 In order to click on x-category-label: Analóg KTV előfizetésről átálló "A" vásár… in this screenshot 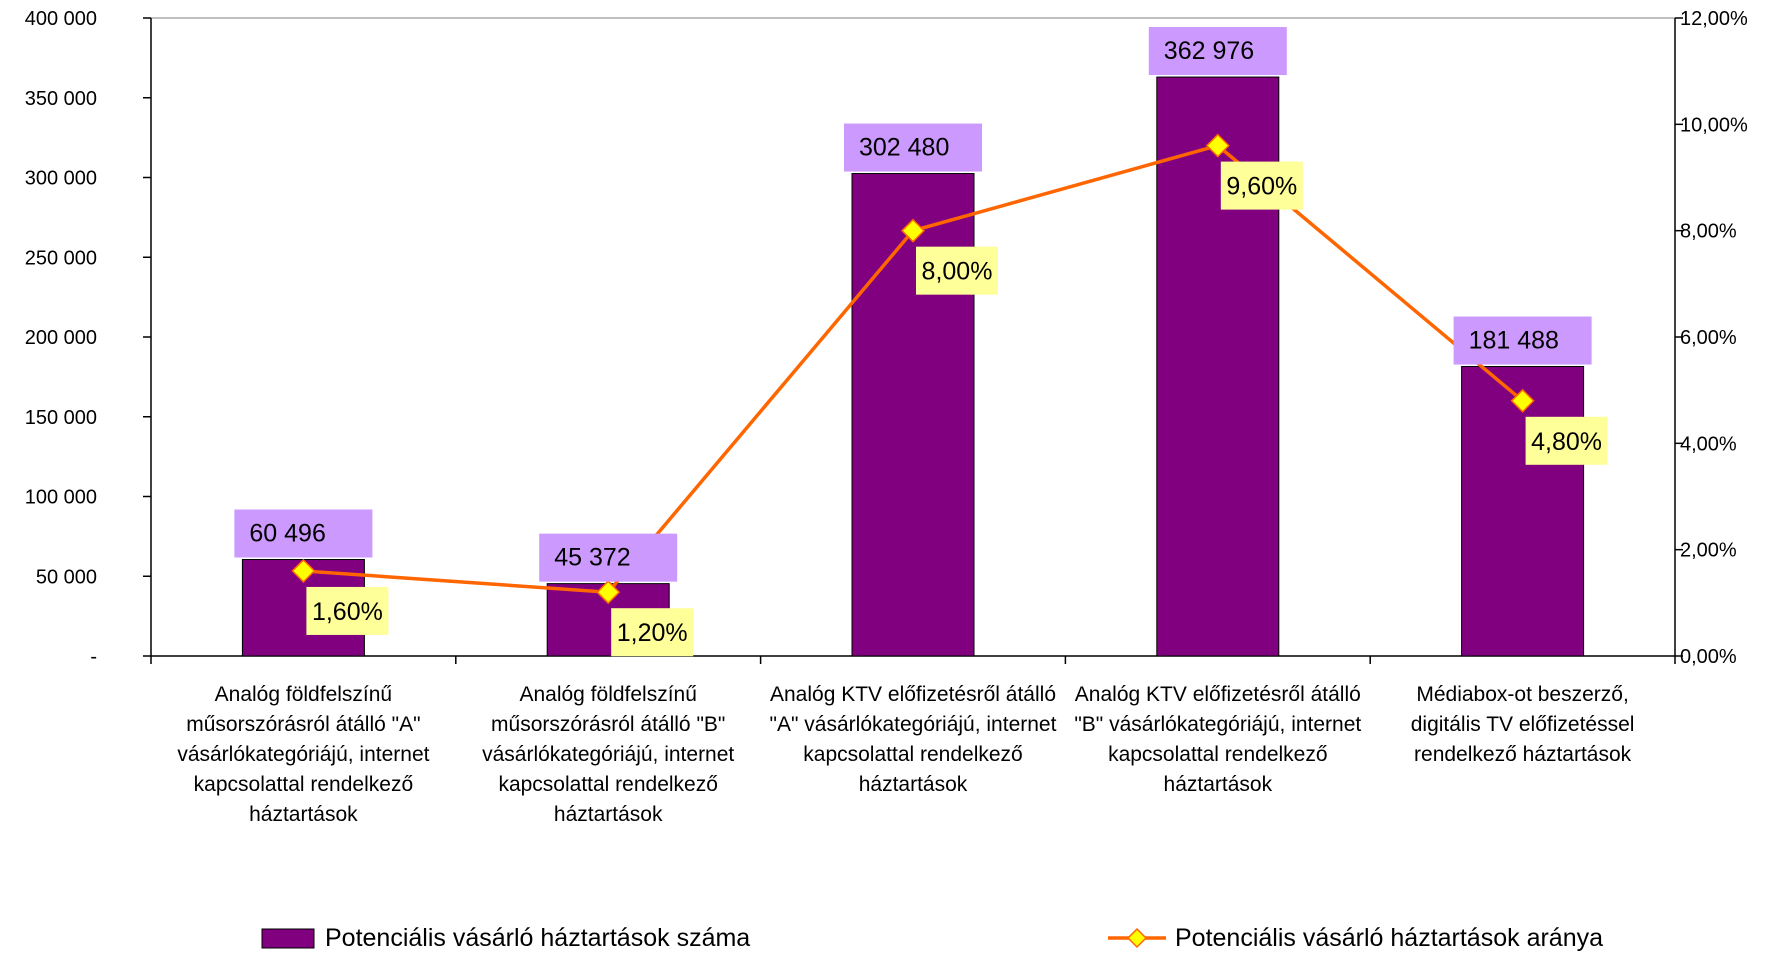, I will do `click(913, 739)`.